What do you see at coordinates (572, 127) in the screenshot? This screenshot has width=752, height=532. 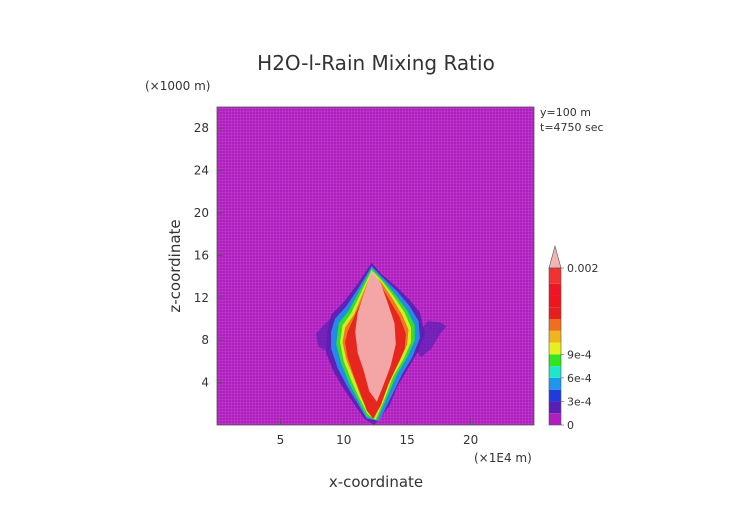 I see `annotation-t: t=4750 sec` at bounding box center [572, 127].